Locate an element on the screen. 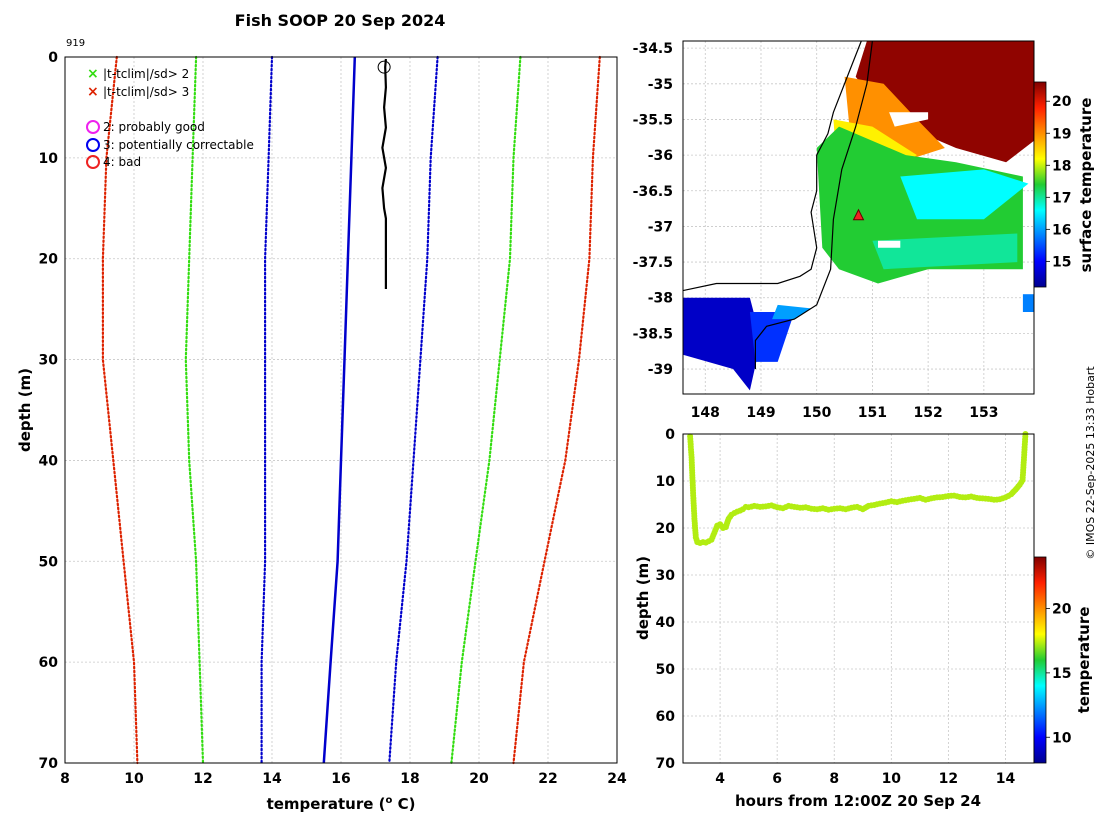  station-triangle-marker is located at coordinates (858, 214).